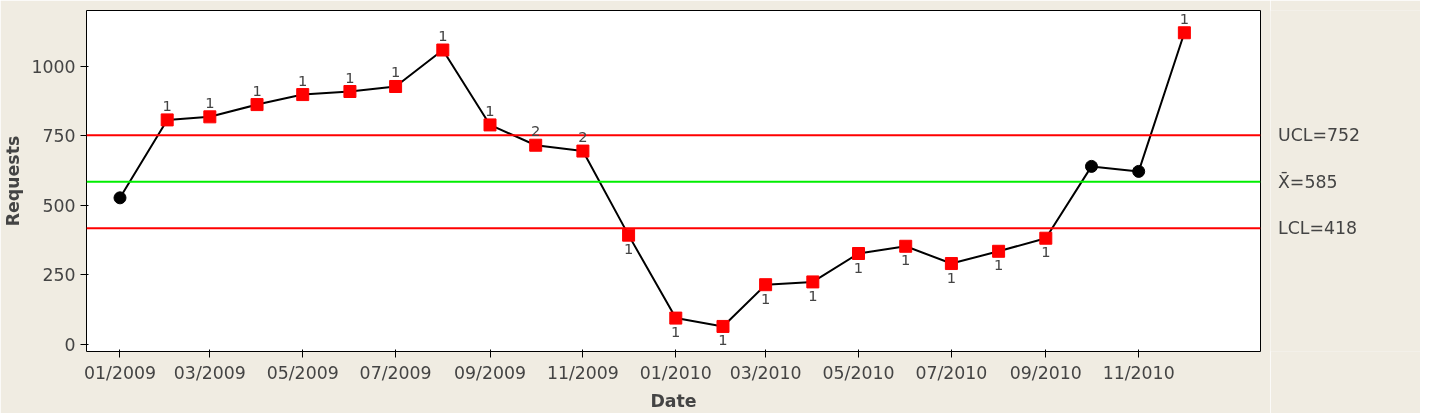 This screenshot has height=413, width=1431. What do you see at coordinates (120, 372) in the screenshot?
I see `x-tick-label: 01/2009` at bounding box center [120, 372].